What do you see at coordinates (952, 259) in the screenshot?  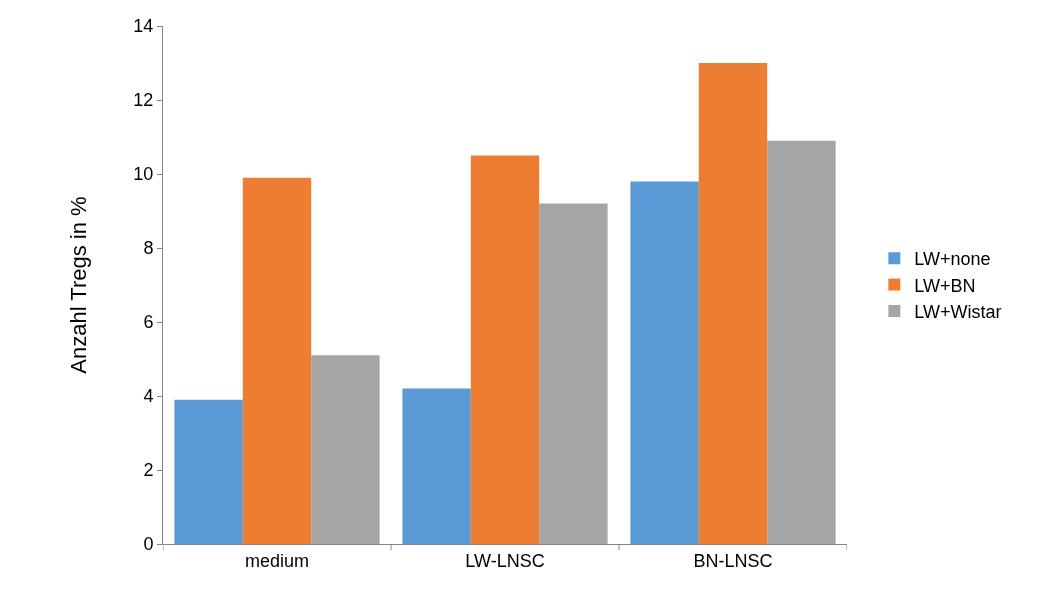 I see `legend-label: LW+none` at bounding box center [952, 259].